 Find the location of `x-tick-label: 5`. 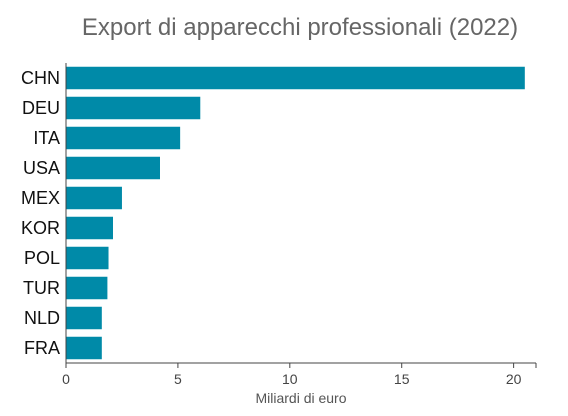

x-tick-label: 5 is located at coordinates (178, 379).